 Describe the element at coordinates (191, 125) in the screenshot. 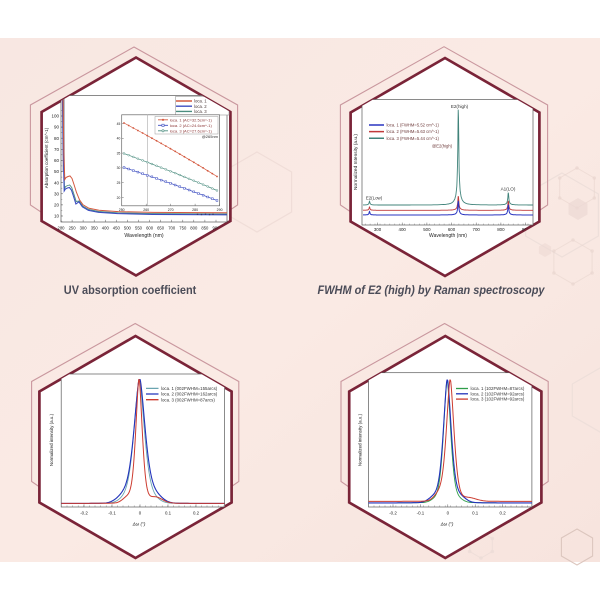

I see `svg-text: loca. 2 (AC=24.6cm^-1)` at that location.